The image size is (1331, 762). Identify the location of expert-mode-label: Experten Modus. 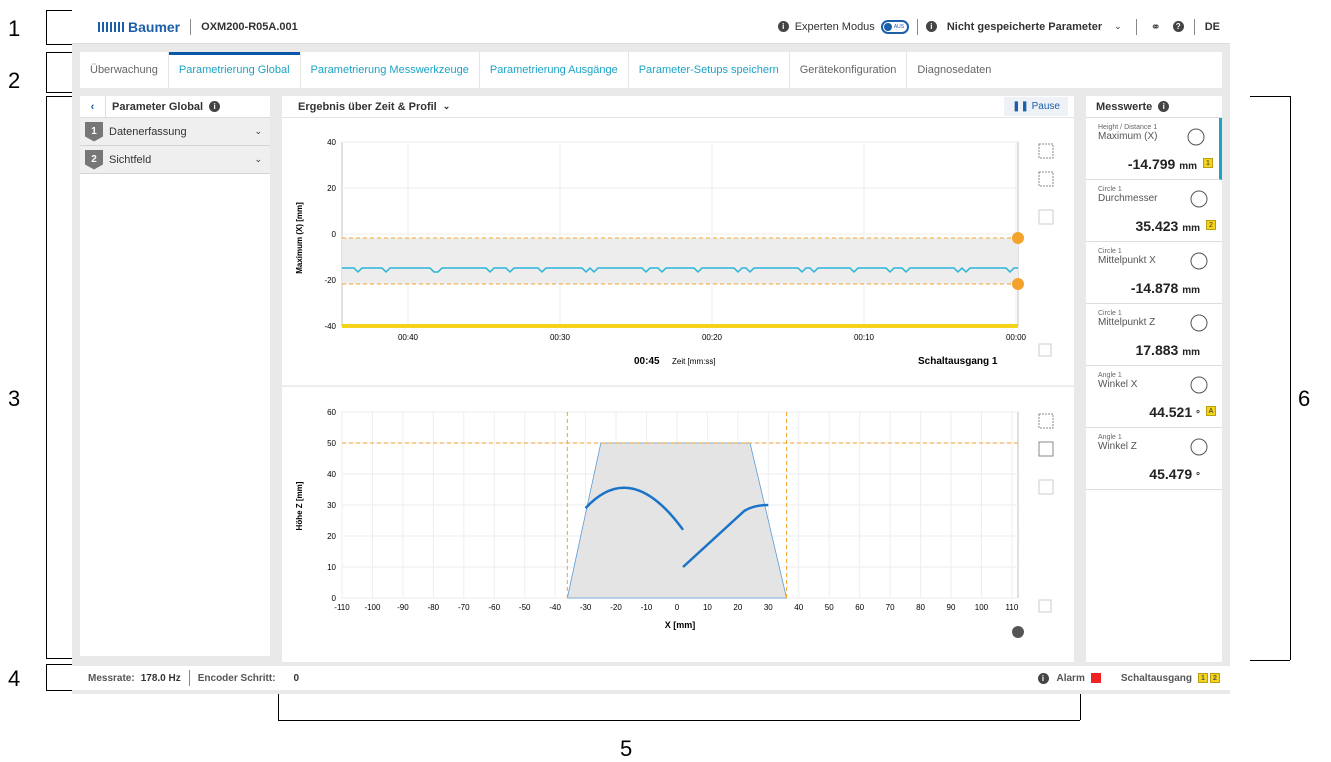
(834, 26).